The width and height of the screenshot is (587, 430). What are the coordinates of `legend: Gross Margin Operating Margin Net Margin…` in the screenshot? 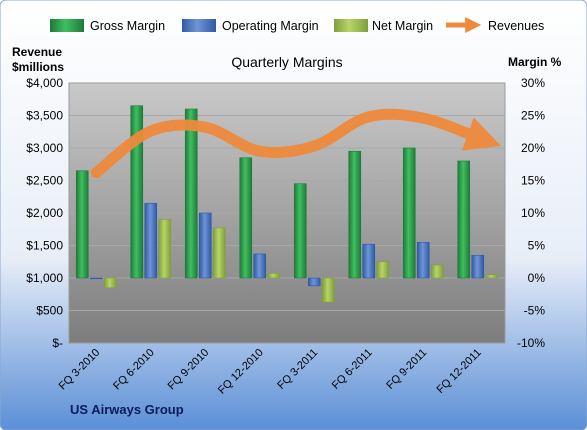 It's located at (297, 25).